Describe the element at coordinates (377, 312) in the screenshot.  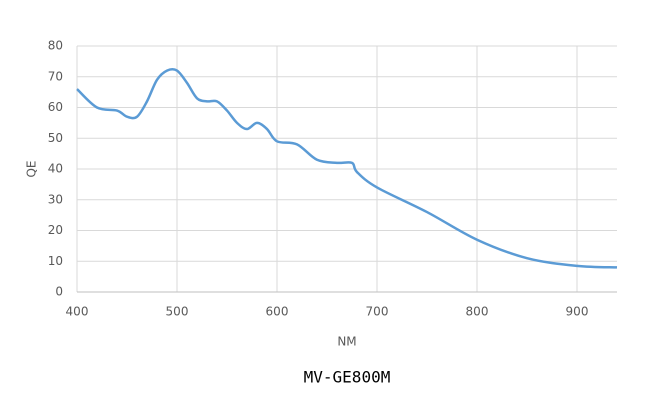
I see `x-tick-label: 700` at that location.